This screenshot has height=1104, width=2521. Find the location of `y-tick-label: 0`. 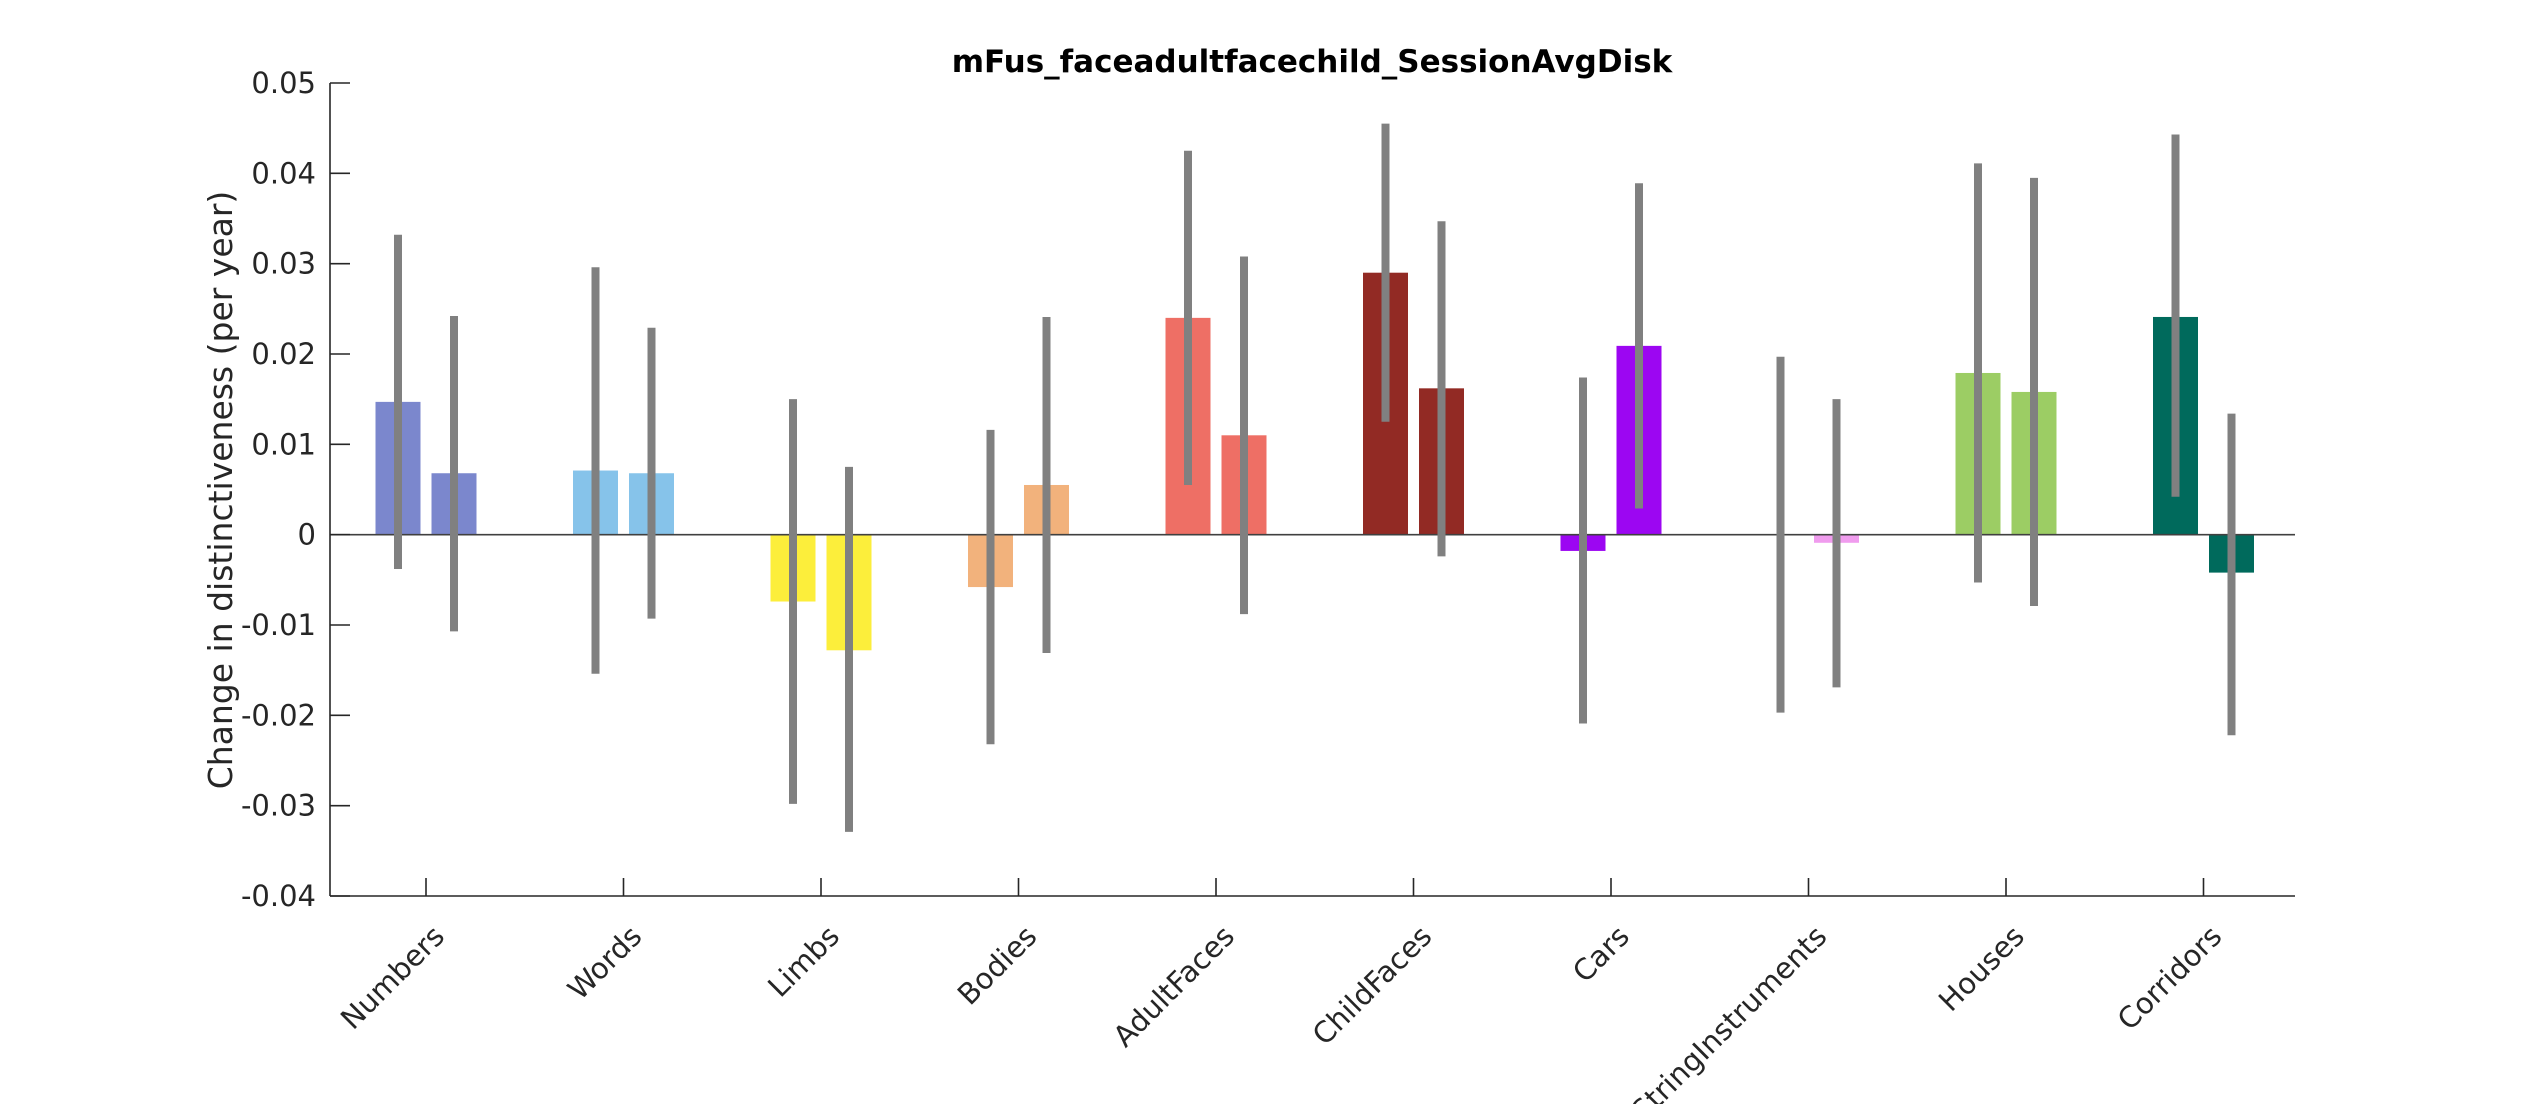

y-tick-label: 0 is located at coordinates (307, 535).